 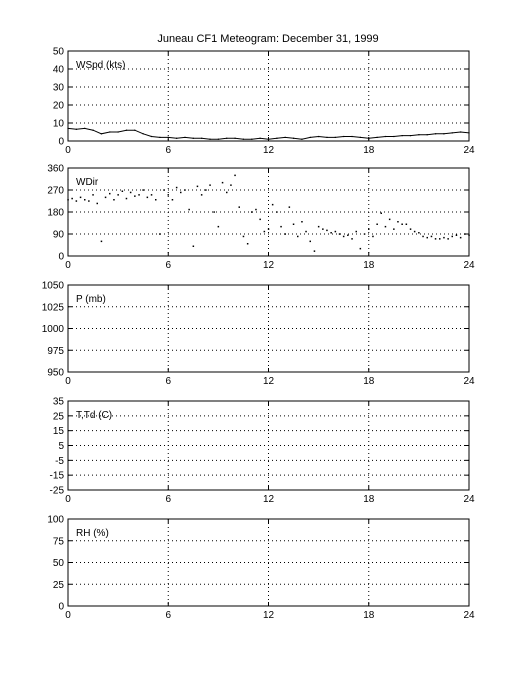 I want to click on panel-wspd-ytick-label-4: 40, so click(x=59, y=70).